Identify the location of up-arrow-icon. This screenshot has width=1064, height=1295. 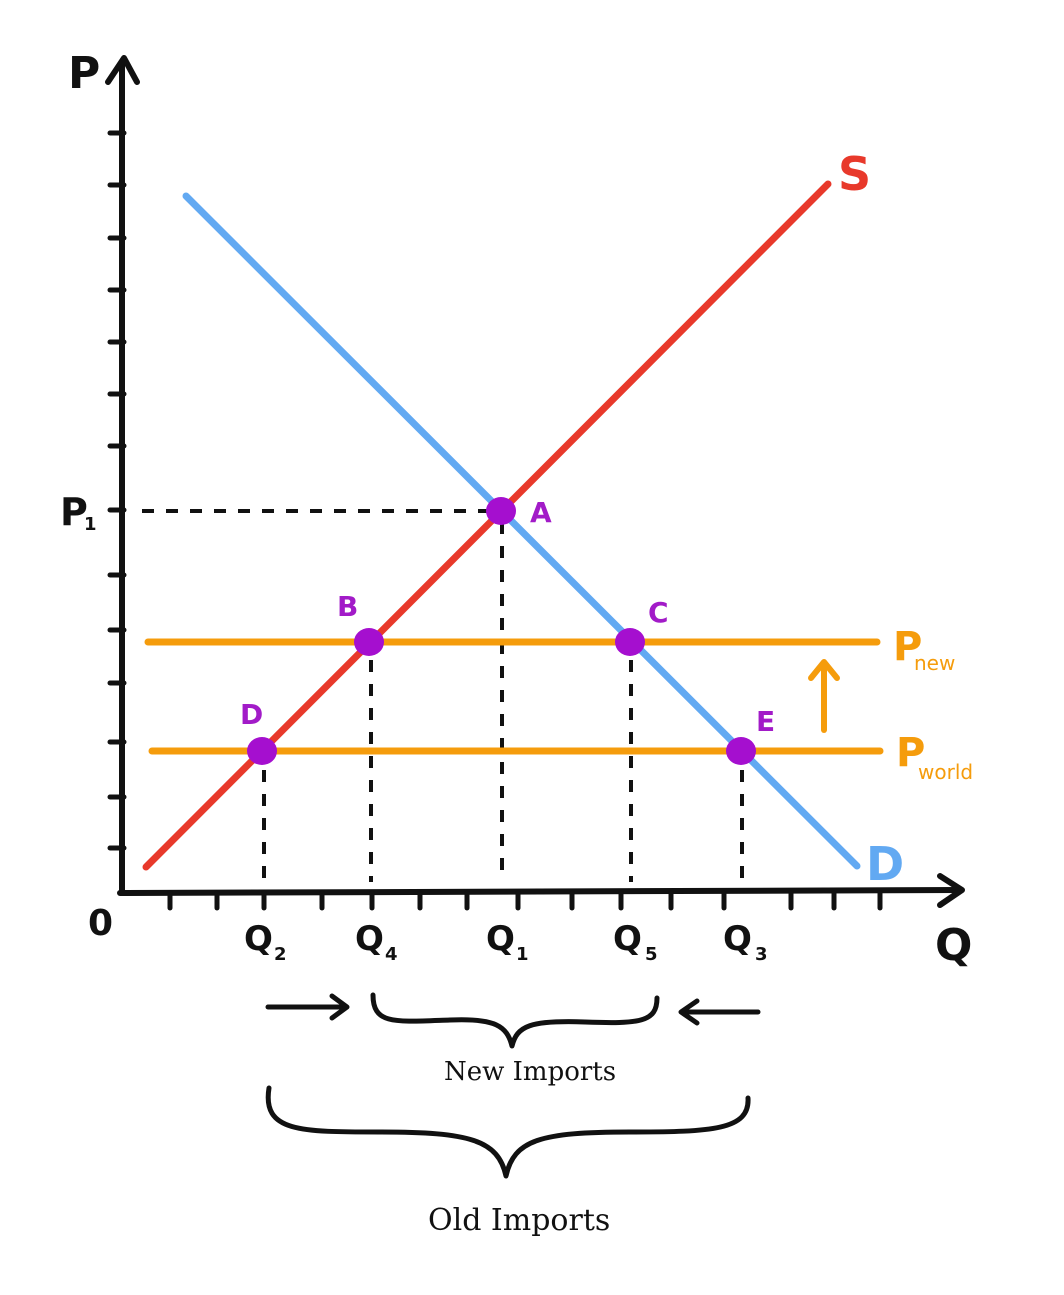
(824, 696).